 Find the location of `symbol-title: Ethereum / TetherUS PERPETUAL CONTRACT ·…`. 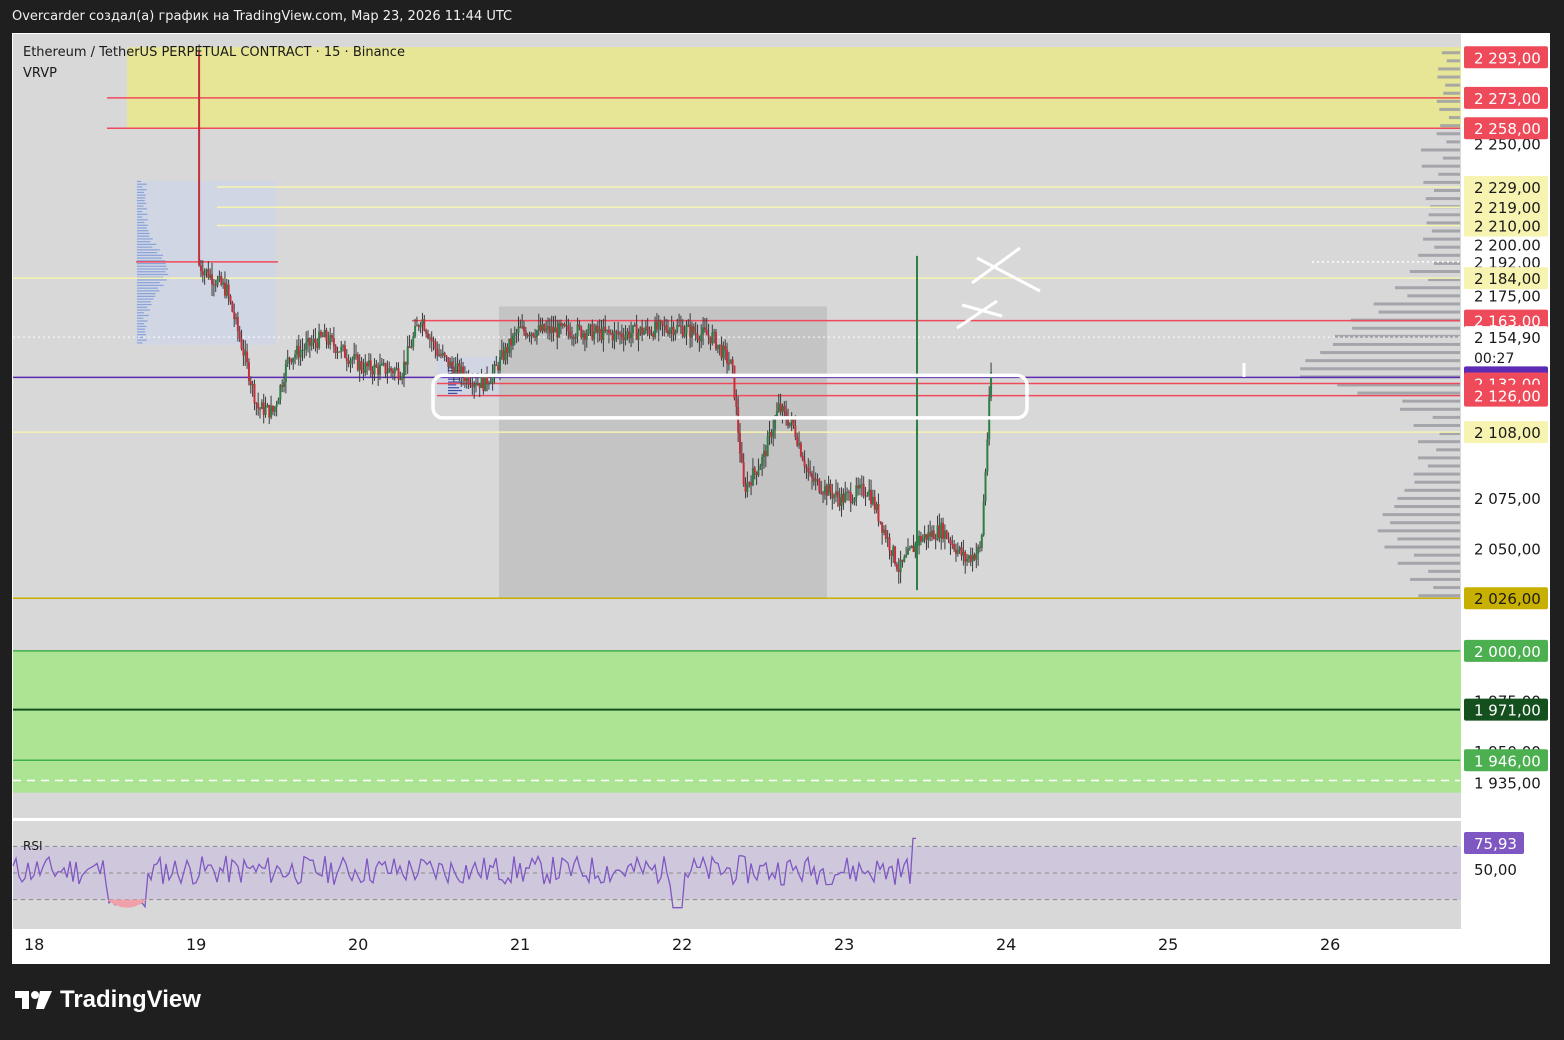

symbol-title: Ethereum / TetherUS PERPETUAL CONTRACT ·… is located at coordinates (214, 52).